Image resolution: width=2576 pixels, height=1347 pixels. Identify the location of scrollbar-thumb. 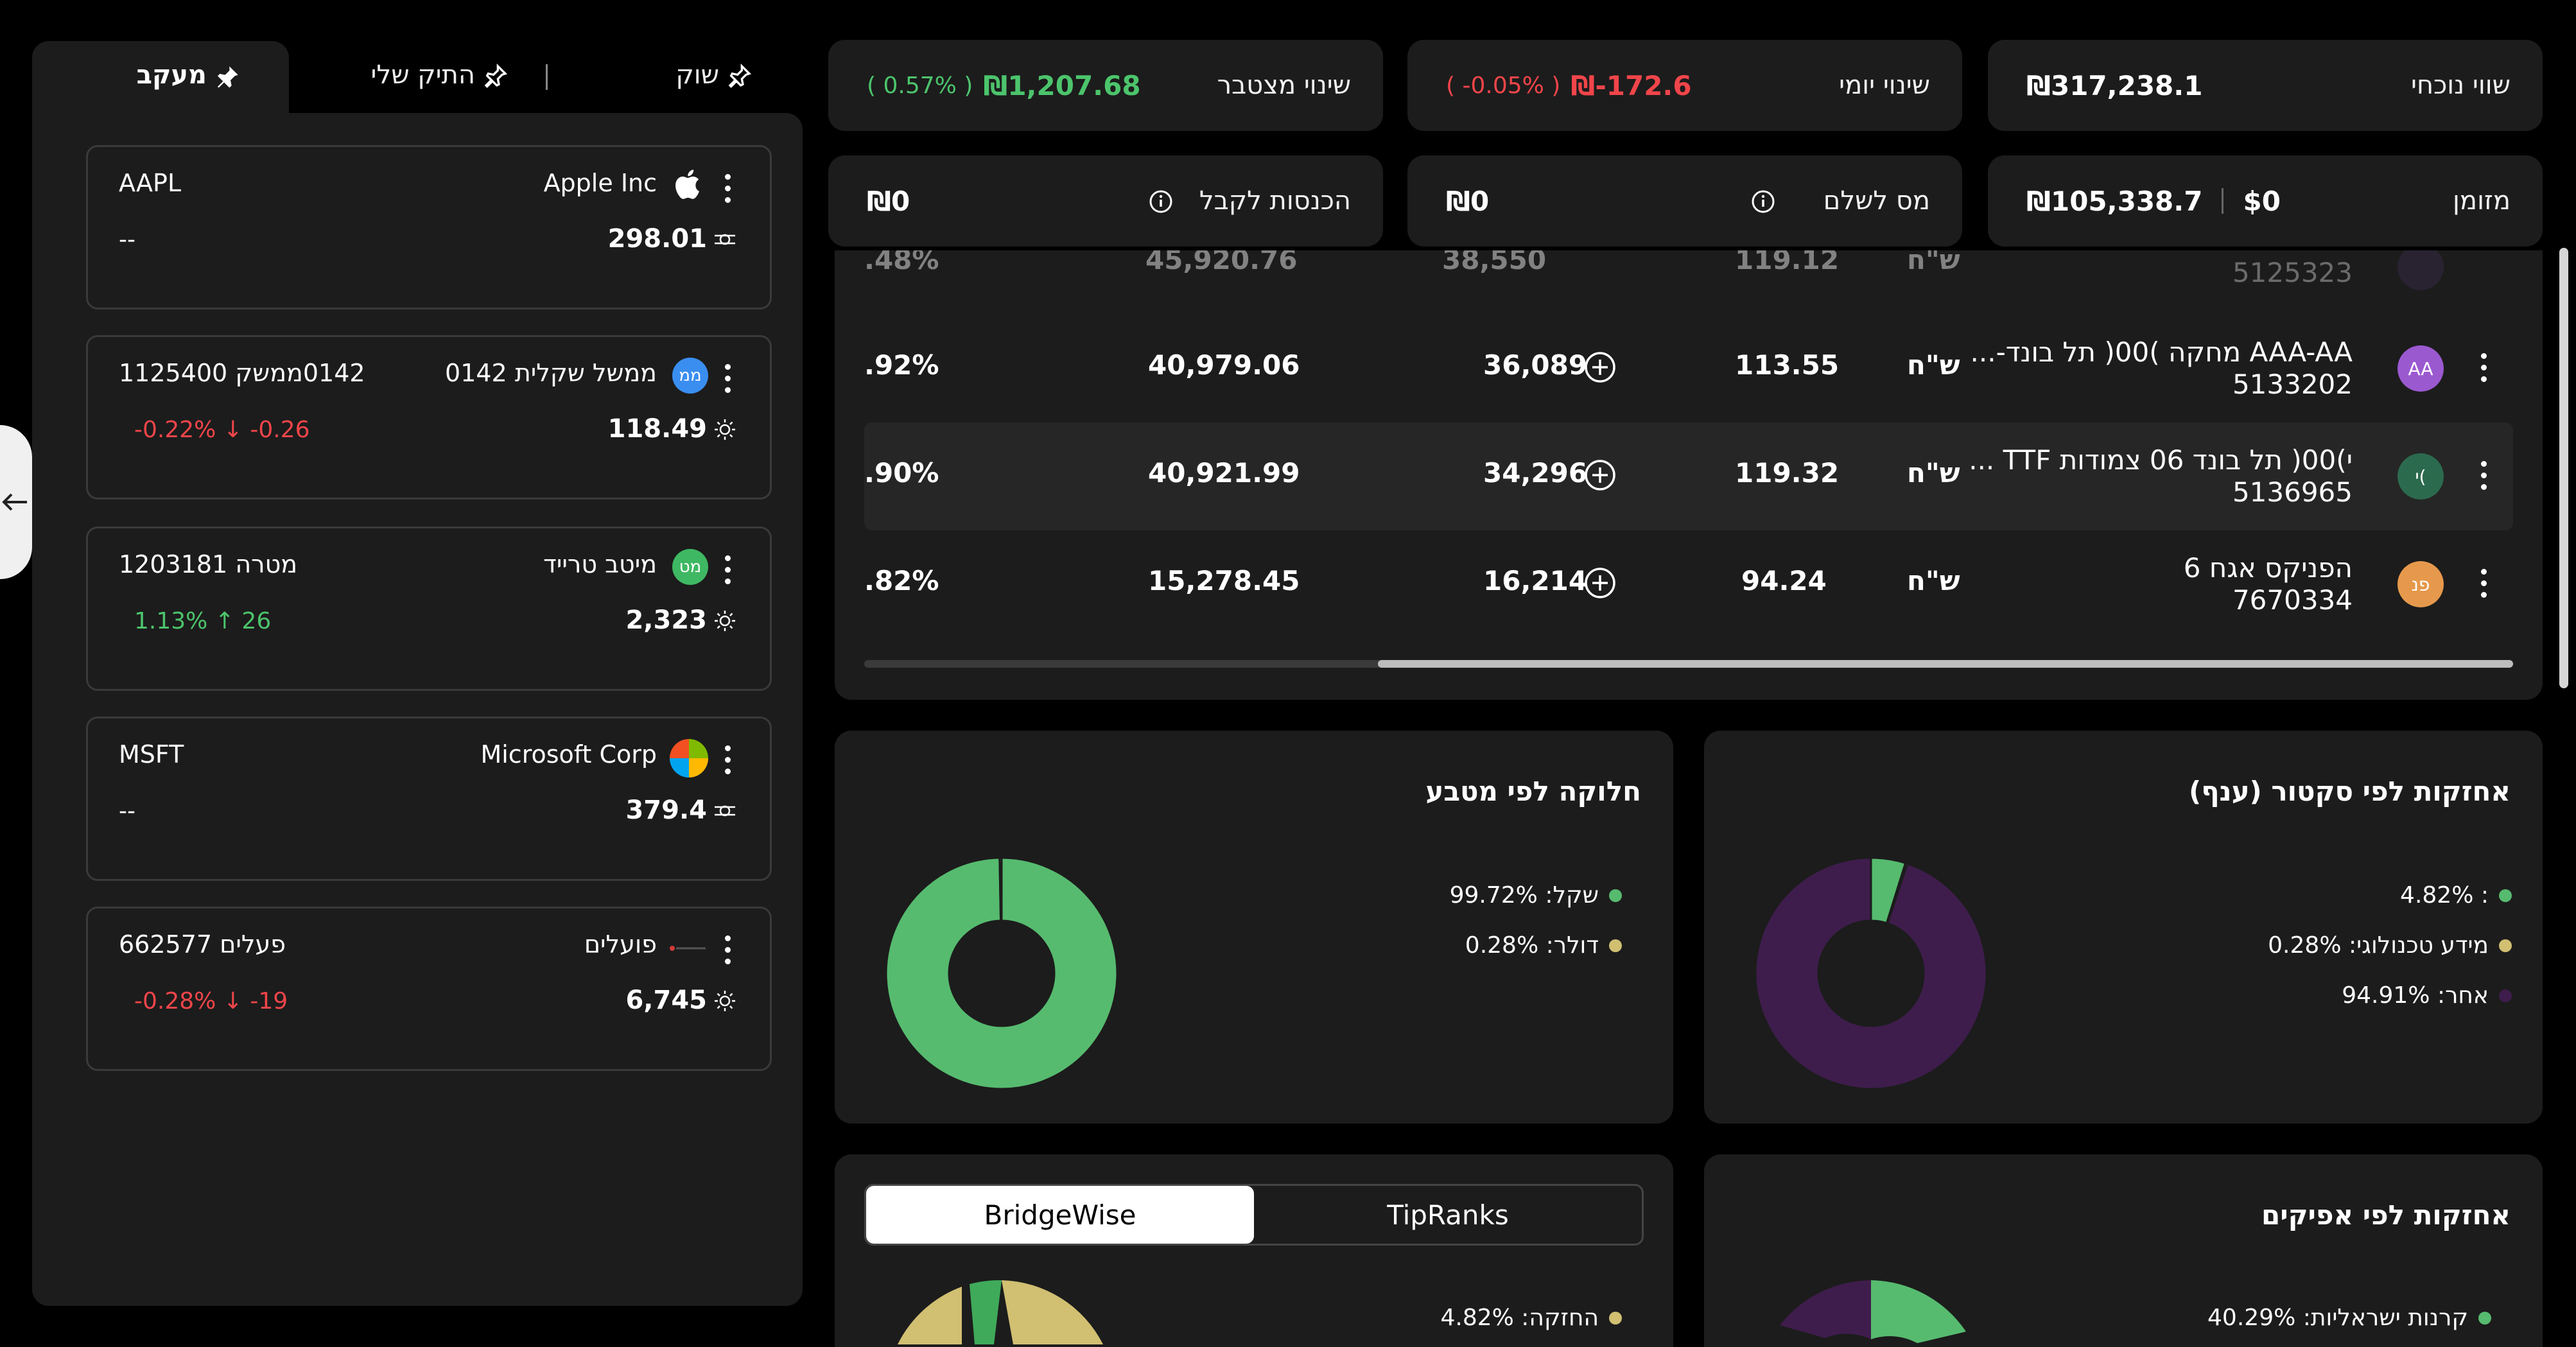
(1945, 664).